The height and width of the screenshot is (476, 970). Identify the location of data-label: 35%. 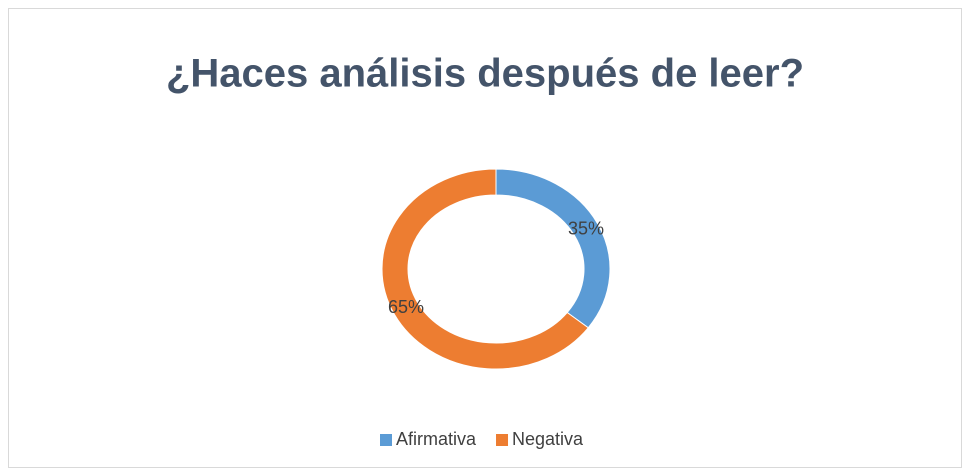
(586, 228).